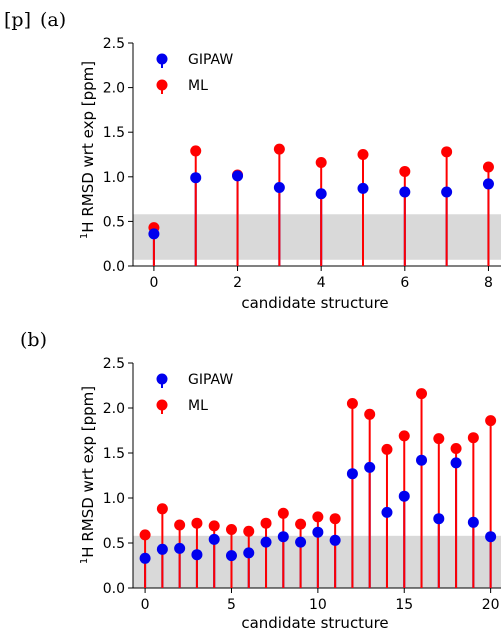 The width and height of the screenshot is (501, 633). What do you see at coordinates (231, 605) in the screenshot?
I see `x-tick-label: 5` at bounding box center [231, 605].